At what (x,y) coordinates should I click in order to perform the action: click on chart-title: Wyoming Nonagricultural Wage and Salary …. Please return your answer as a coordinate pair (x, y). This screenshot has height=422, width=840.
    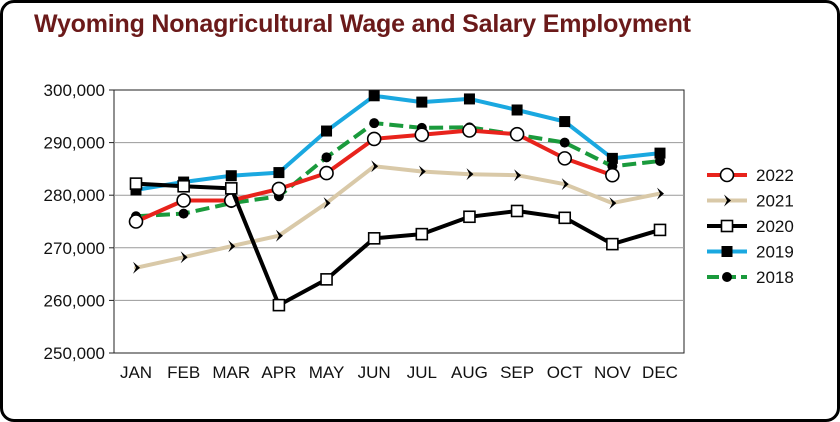
    Looking at the image, I should click on (362, 24).